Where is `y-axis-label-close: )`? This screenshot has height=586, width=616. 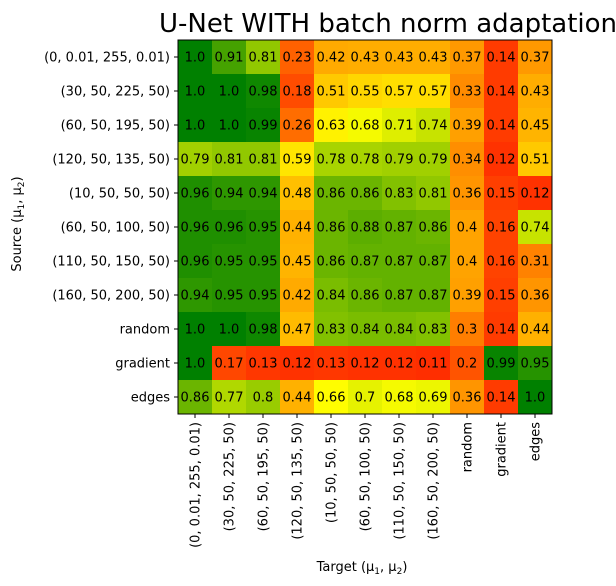
y-axis-label-close: ) is located at coordinates (17, 178).